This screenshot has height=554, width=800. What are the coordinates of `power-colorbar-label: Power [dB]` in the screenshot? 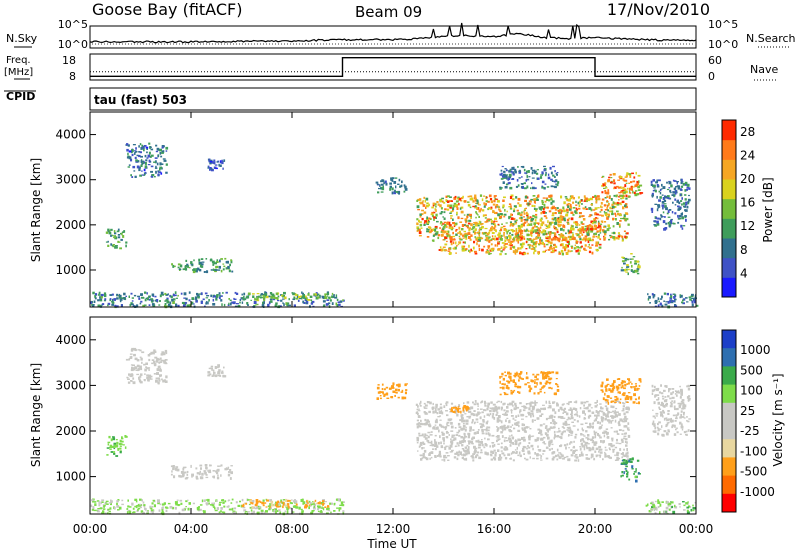 It's located at (768, 209).